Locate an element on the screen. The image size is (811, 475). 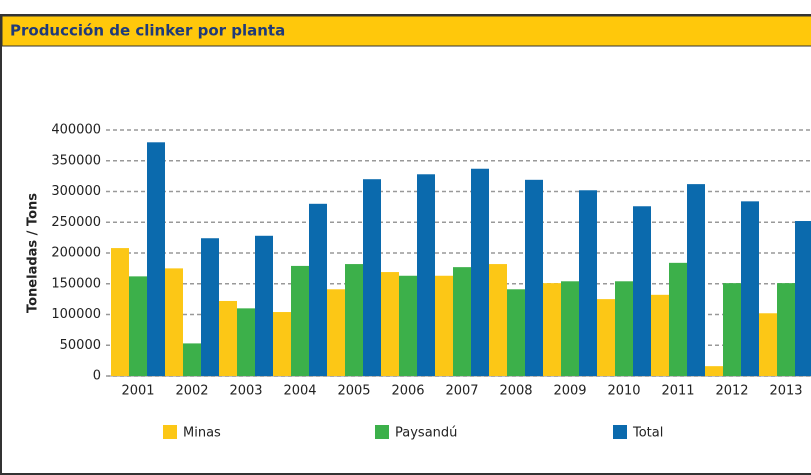
y-tick-label: 100000 is located at coordinates (76, 314).